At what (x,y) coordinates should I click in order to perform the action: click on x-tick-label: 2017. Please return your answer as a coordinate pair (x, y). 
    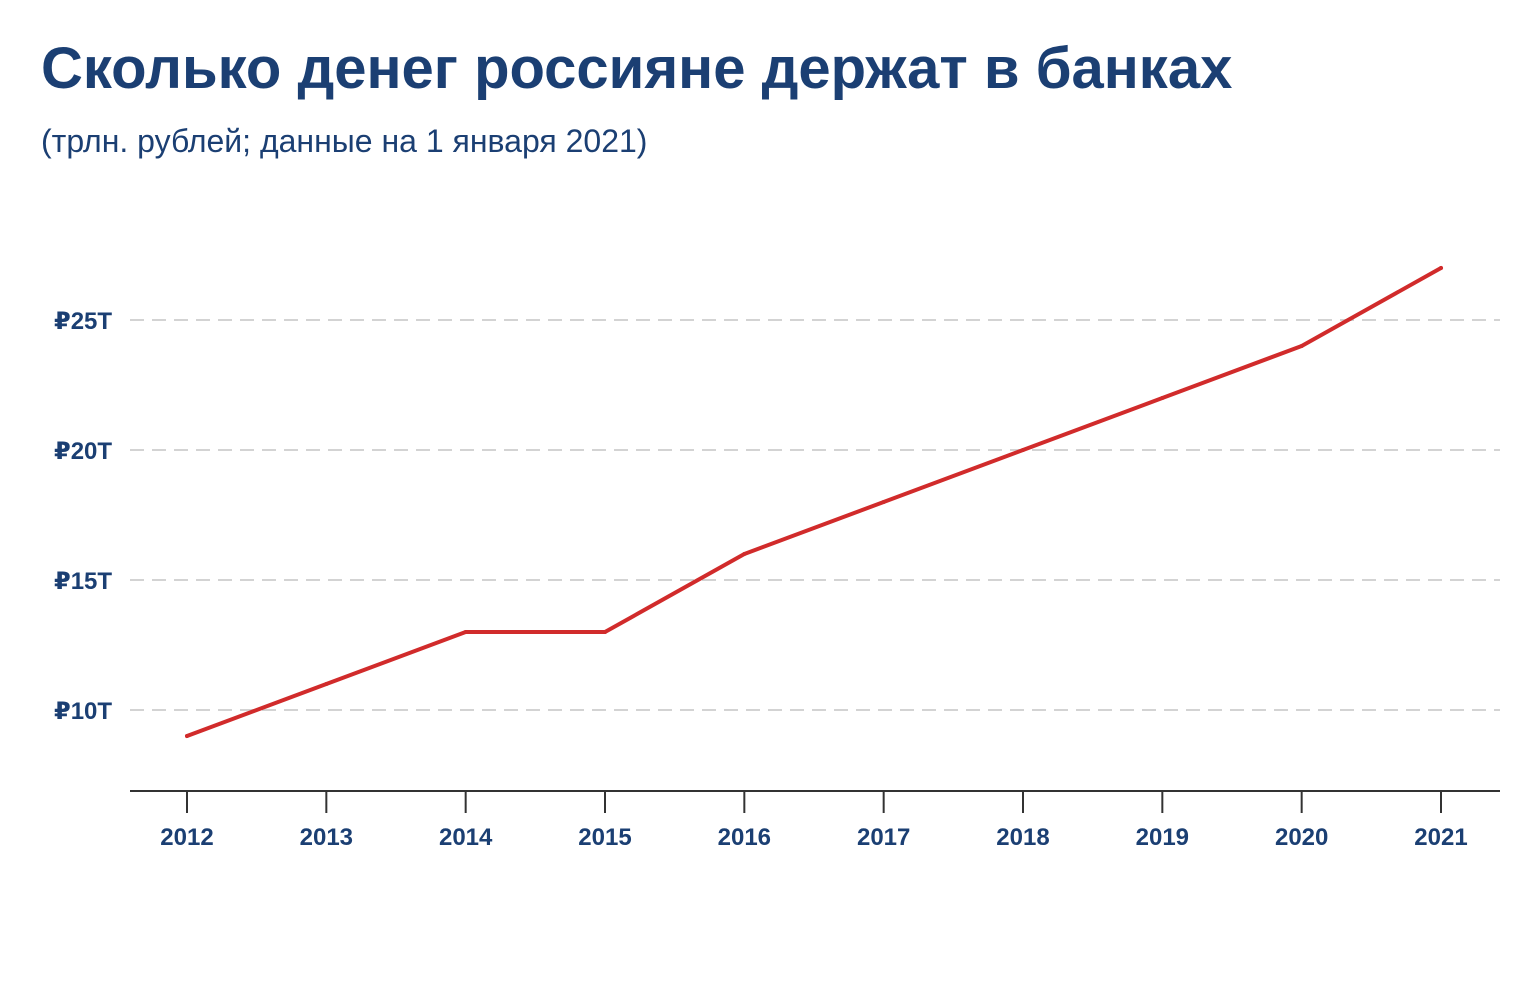
    Looking at the image, I should click on (883, 837).